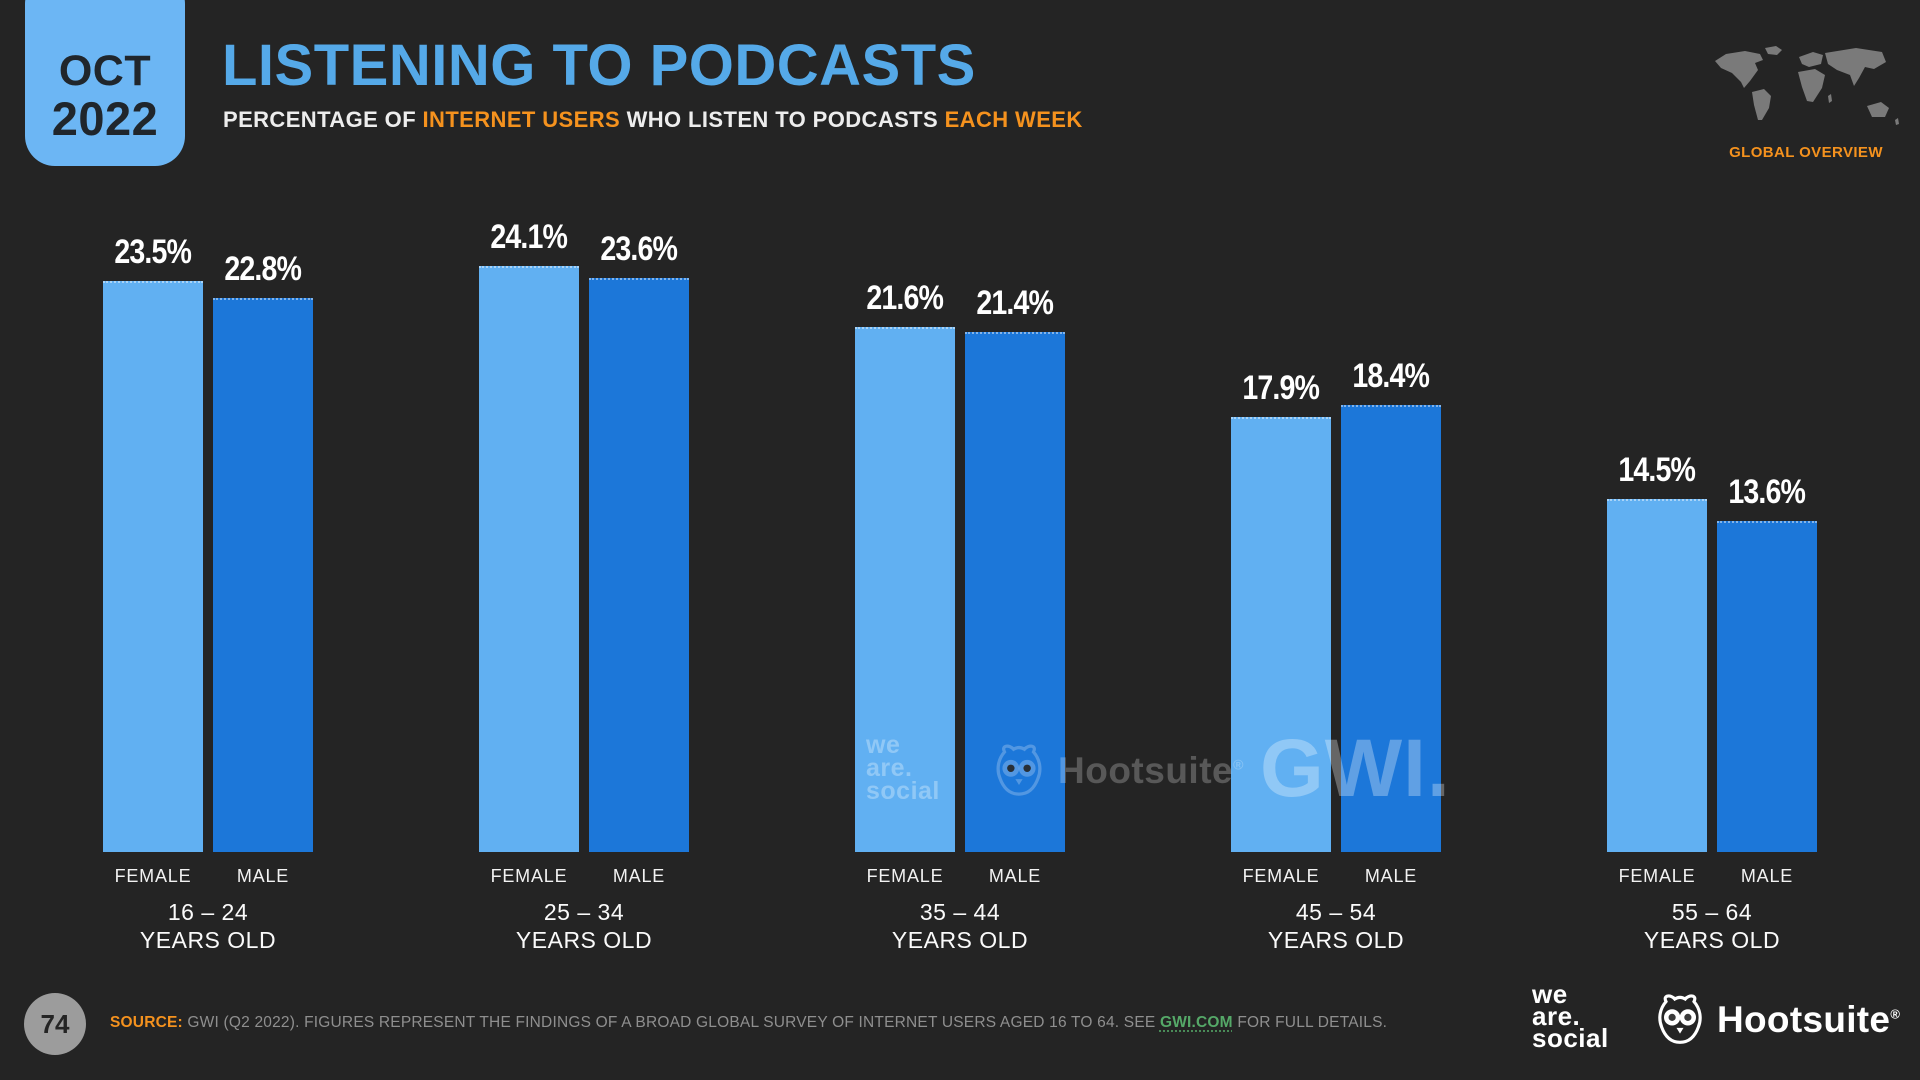 The height and width of the screenshot is (1080, 1920). I want to click on value-label-male-35-44: 21.4%, so click(1015, 302).